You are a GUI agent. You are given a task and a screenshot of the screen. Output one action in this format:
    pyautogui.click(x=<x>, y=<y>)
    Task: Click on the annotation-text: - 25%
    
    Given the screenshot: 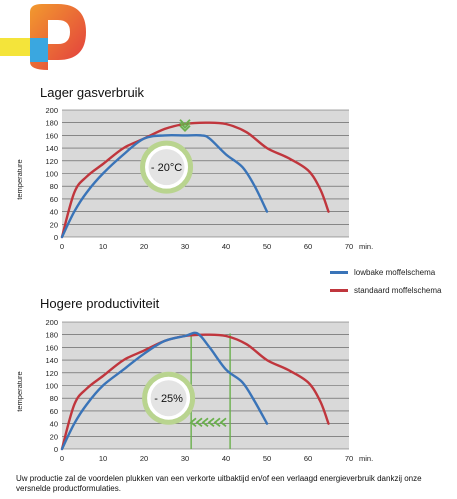 What is the action you would take?
    pyautogui.click(x=168, y=399)
    